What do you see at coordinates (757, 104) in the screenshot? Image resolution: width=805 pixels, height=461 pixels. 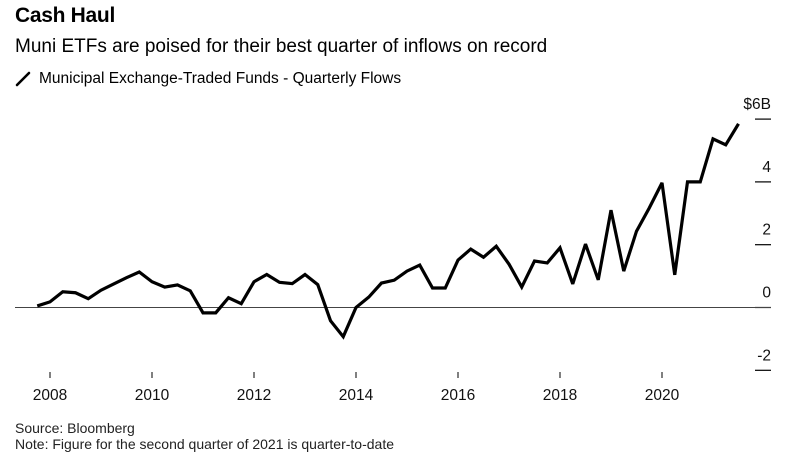 I see `y-tick-label: $6B` at bounding box center [757, 104].